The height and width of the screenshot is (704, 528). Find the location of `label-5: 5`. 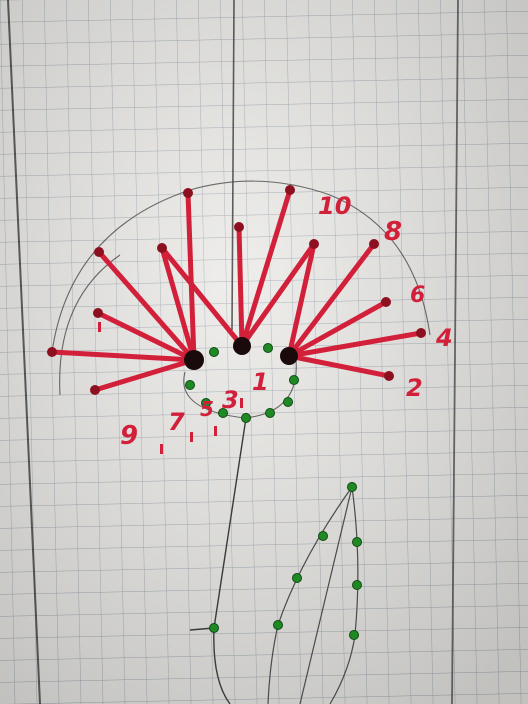

label-5: 5 is located at coordinates (207, 409).